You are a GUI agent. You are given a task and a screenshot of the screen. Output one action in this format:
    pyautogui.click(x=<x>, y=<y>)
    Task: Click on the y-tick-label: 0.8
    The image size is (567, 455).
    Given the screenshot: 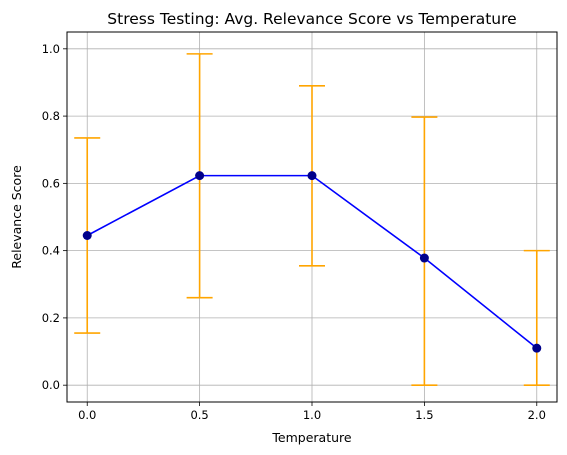 What is the action you would take?
    pyautogui.click(x=51, y=116)
    